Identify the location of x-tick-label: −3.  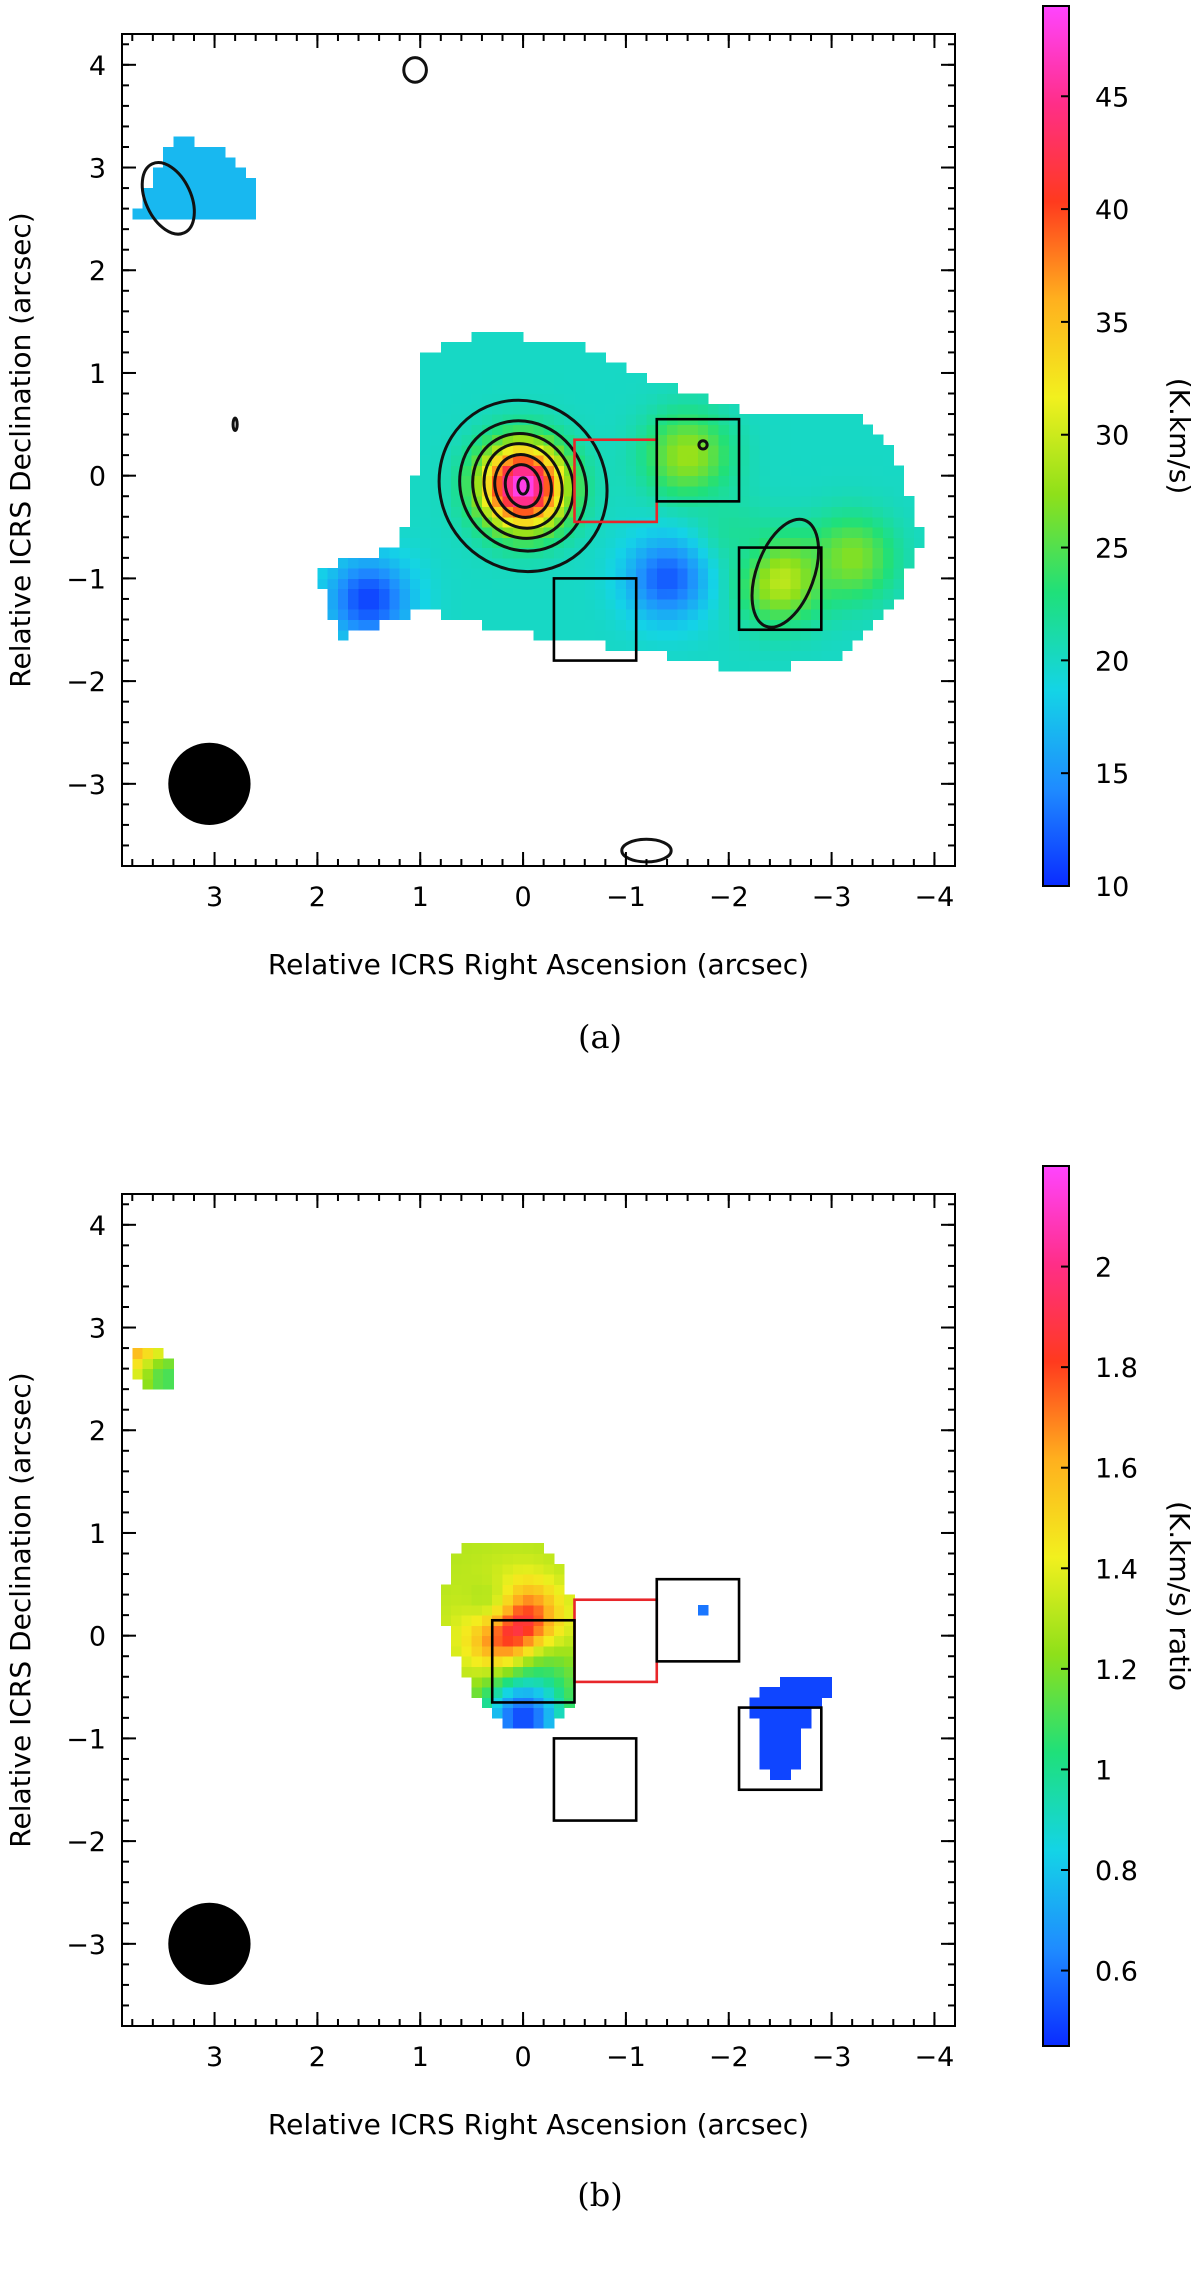
(832, 2057).